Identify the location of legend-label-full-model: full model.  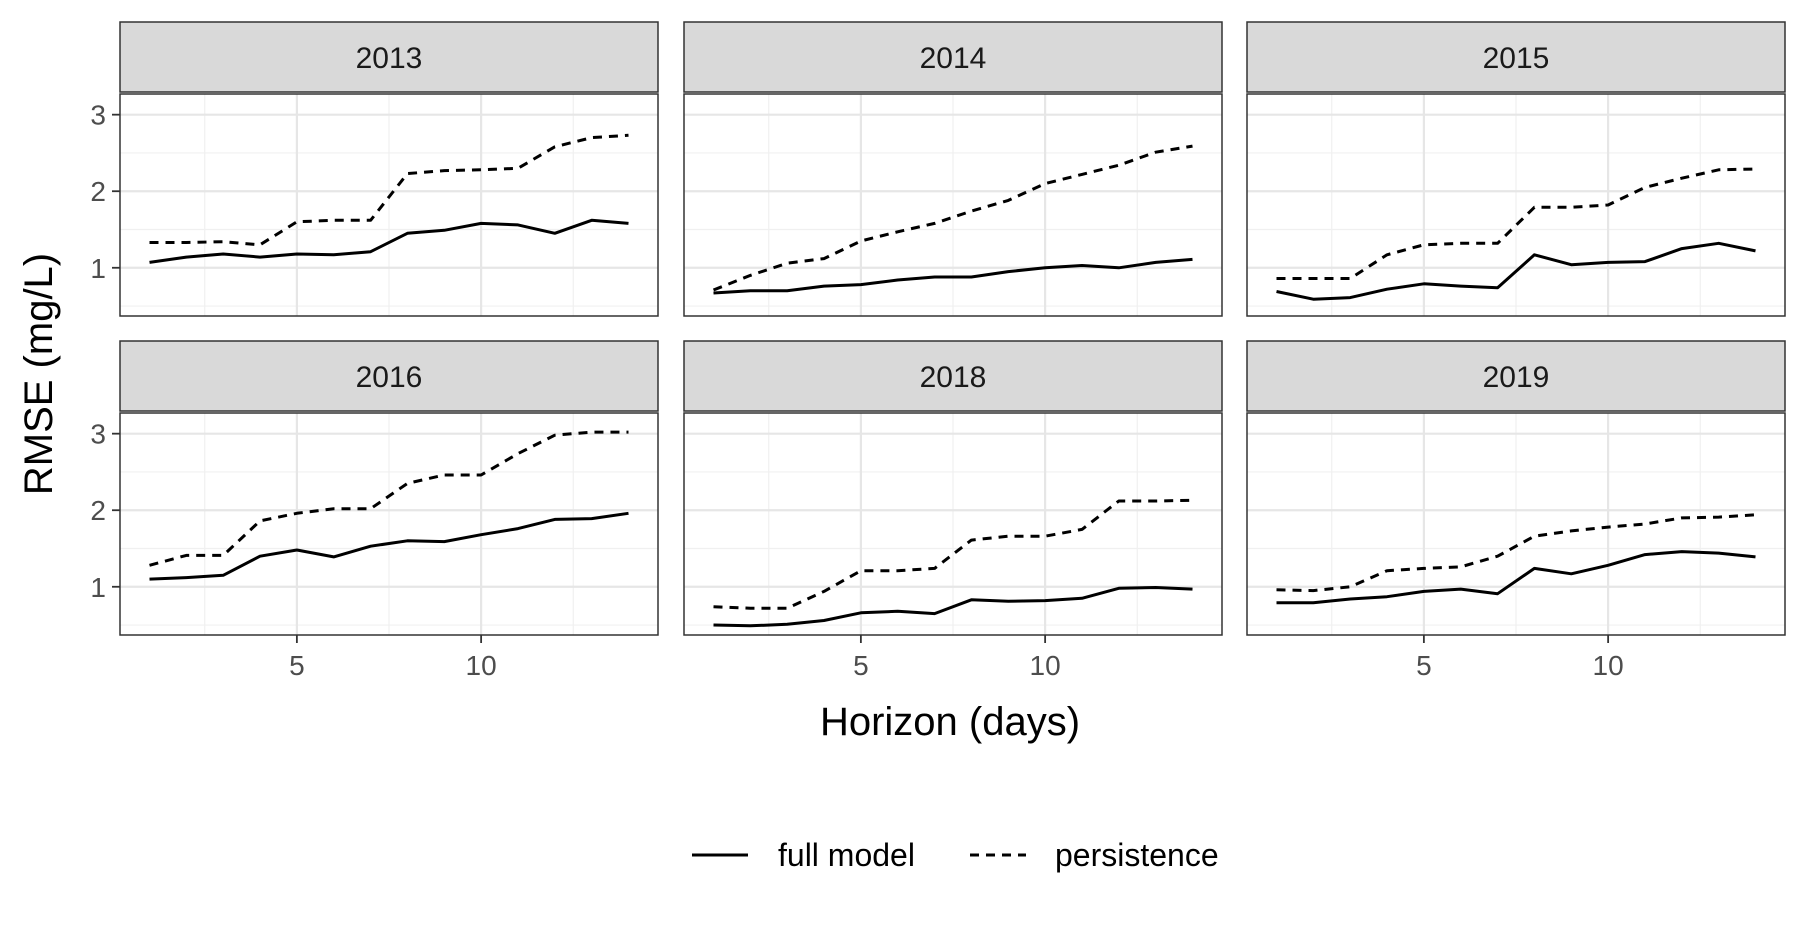
(846, 855).